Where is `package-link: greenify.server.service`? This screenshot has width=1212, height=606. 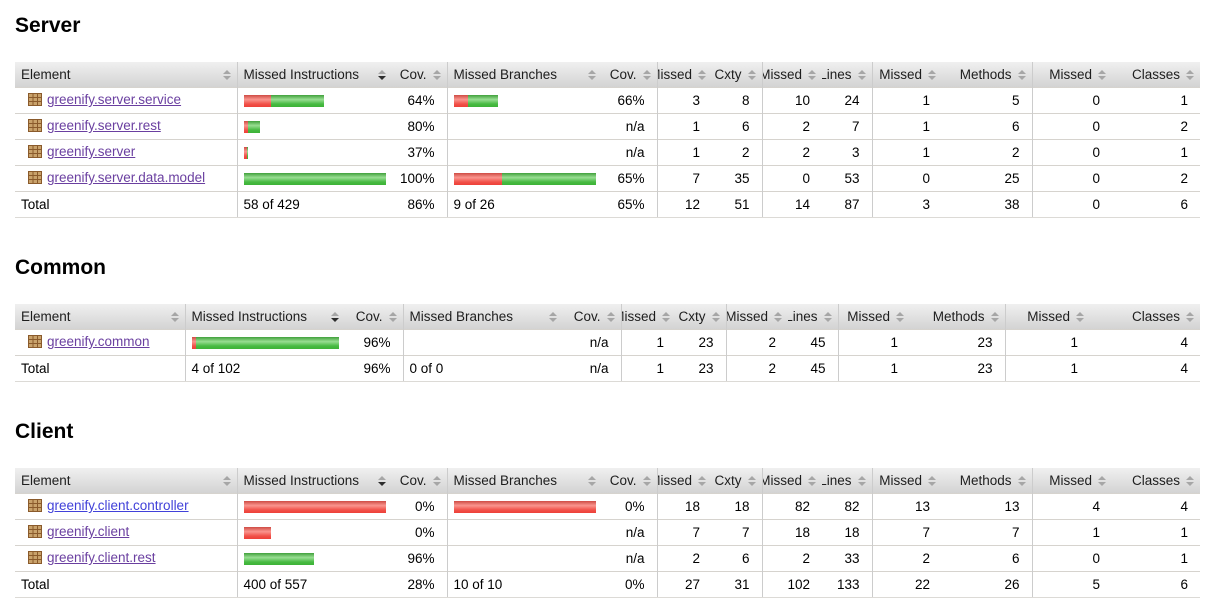
package-link: greenify.server.service is located at coordinates (114, 99).